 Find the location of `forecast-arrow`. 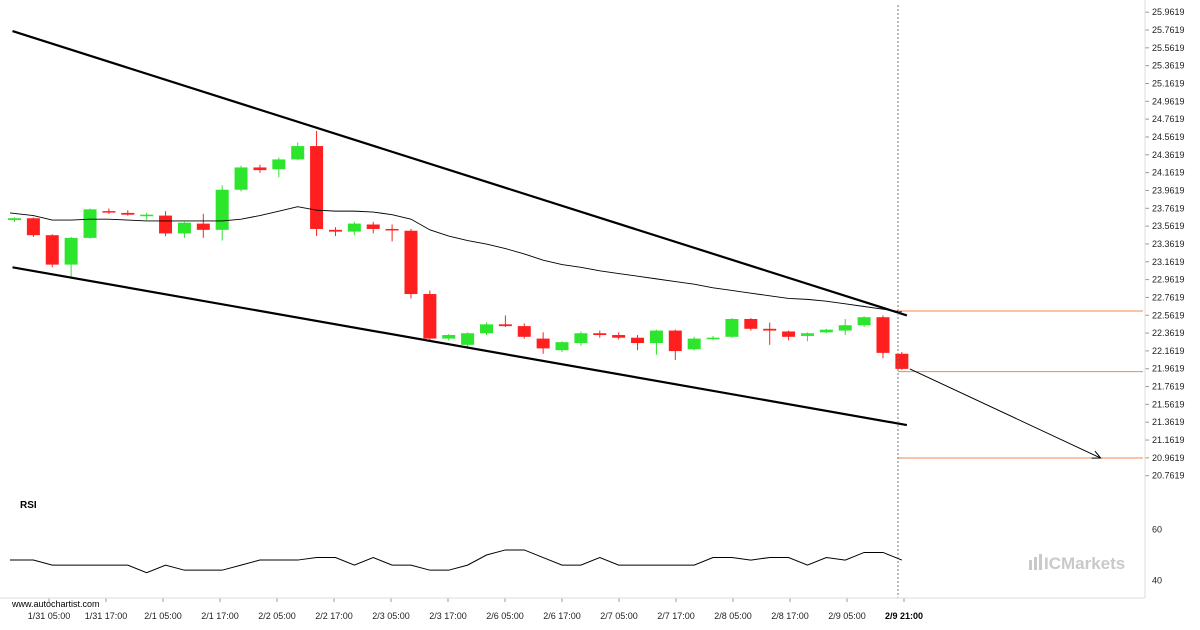

forecast-arrow is located at coordinates (1005, 413).